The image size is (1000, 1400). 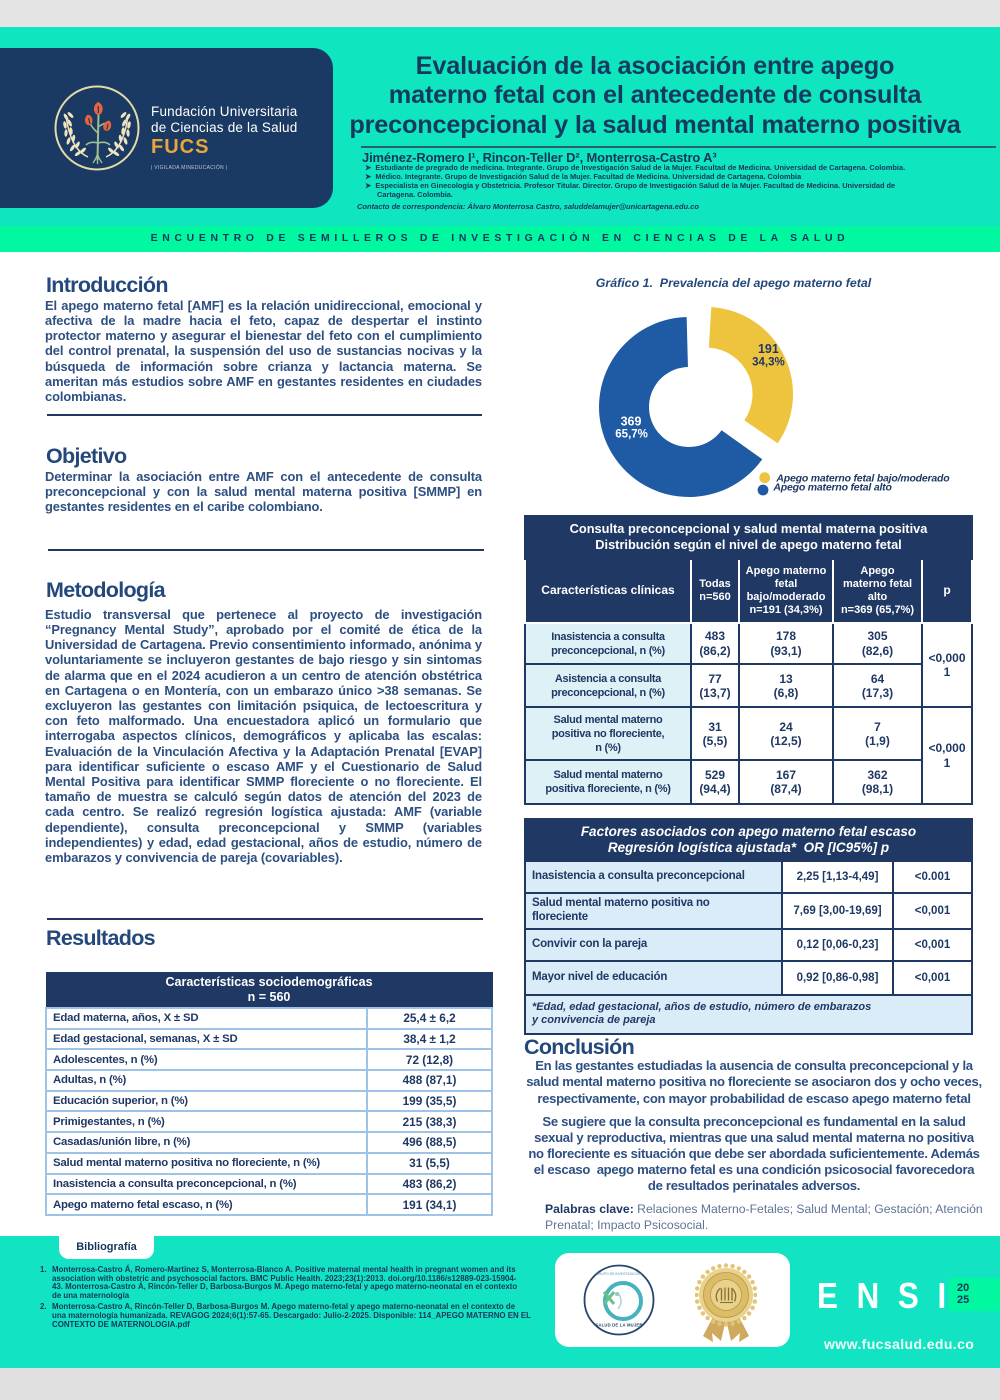 I want to click on svg-text: 369, so click(x=631, y=422).